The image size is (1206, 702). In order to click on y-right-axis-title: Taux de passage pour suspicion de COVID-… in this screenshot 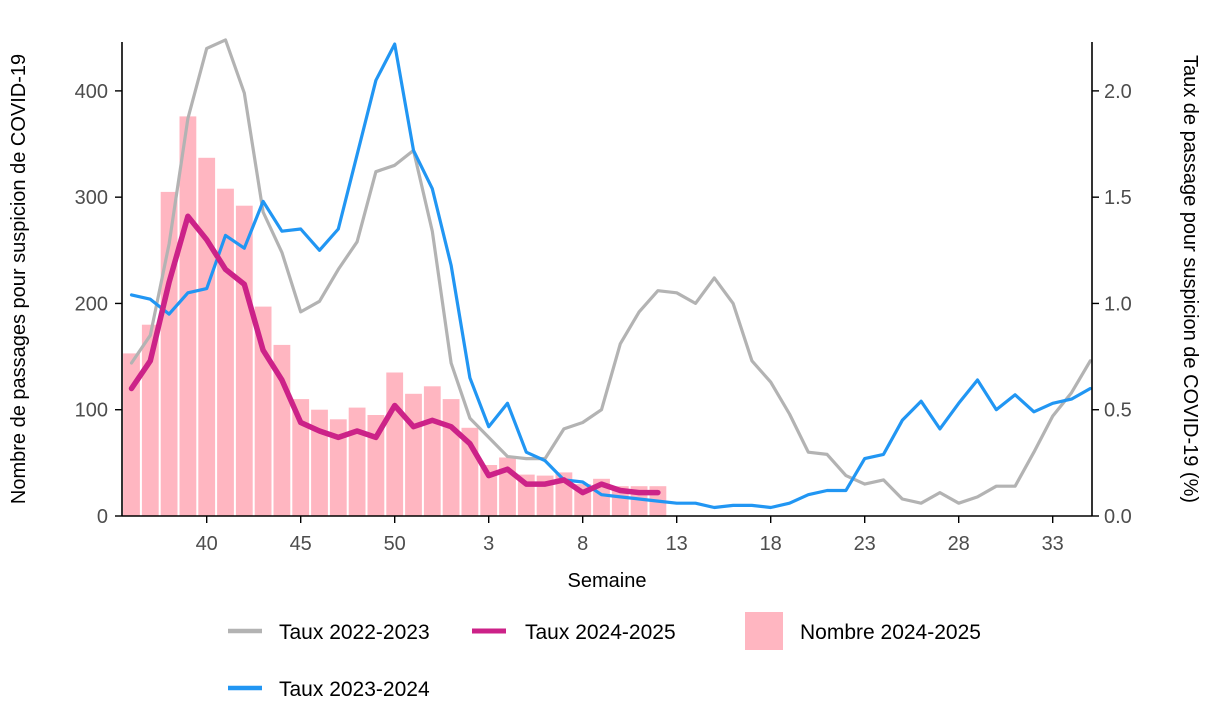, I will do `click(1190, 279)`.